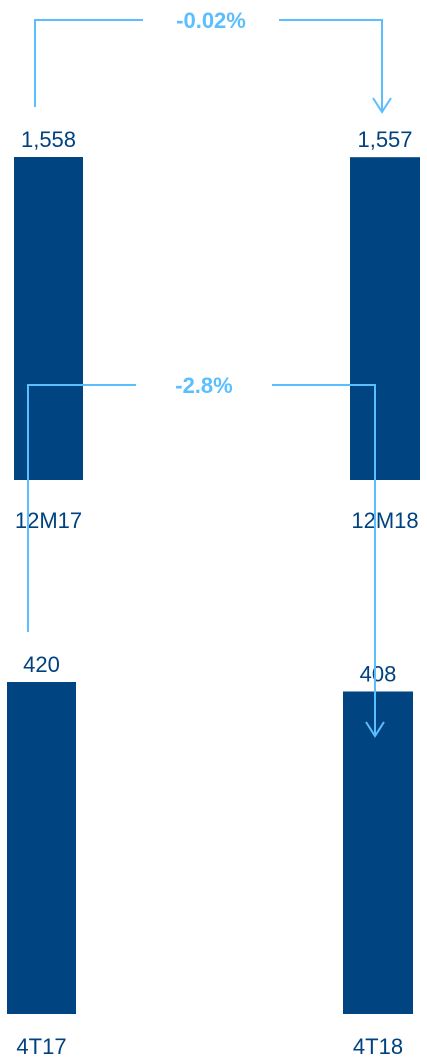  Describe the element at coordinates (48, 318) in the screenshot. I see `bar-12m17` at that location.